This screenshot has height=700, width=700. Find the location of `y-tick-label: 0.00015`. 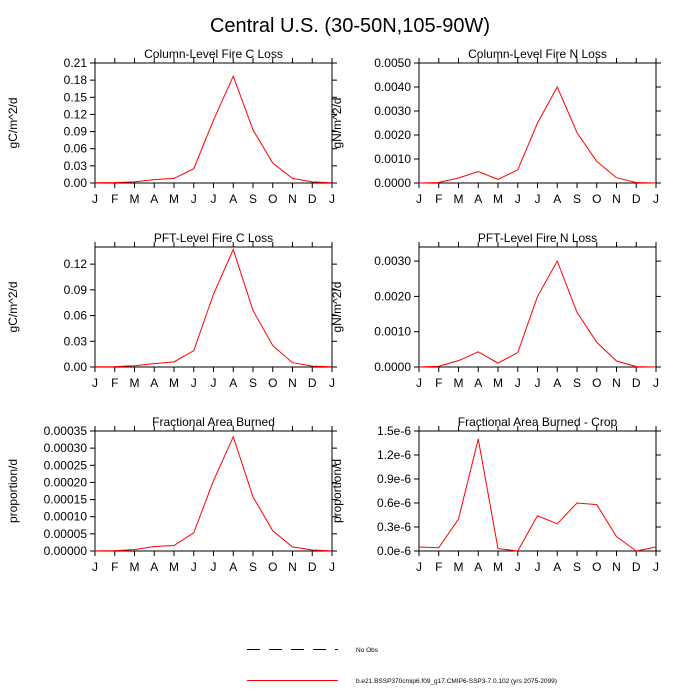

y-tick-label: 0.00015 is located at coordinates (66, 500).